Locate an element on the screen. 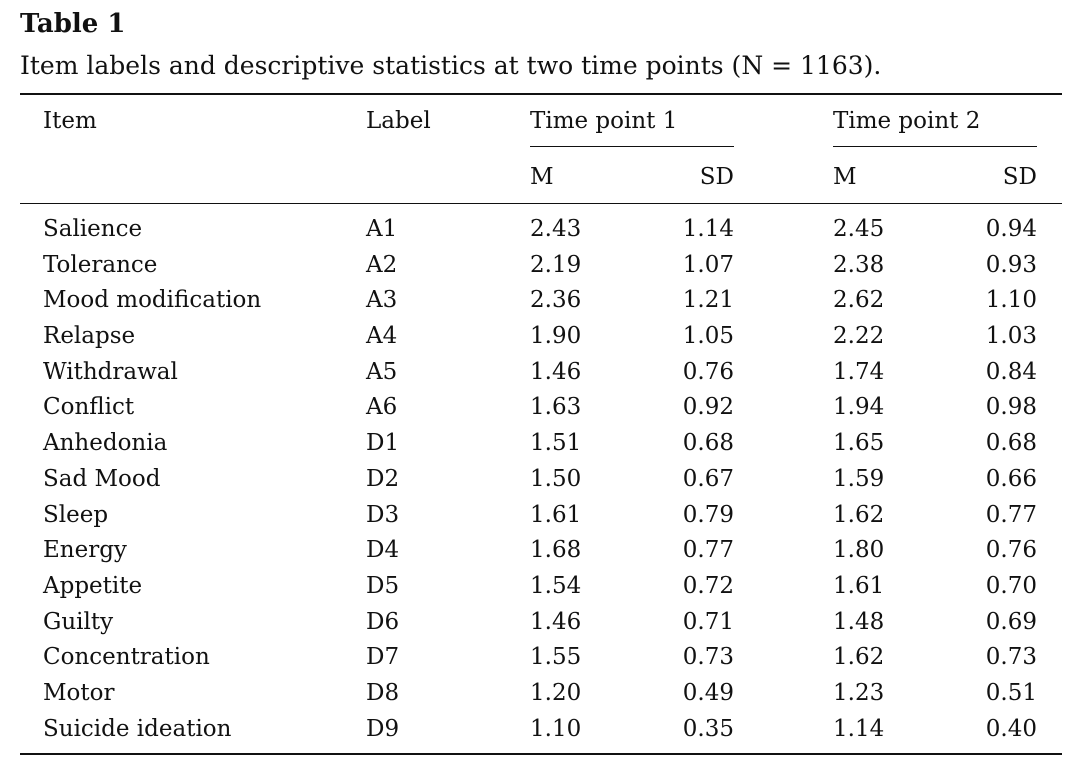 The width and height of the screenshot is (1080, 770). sd1-cell: 0.76 is located at coordinates (708, 371).